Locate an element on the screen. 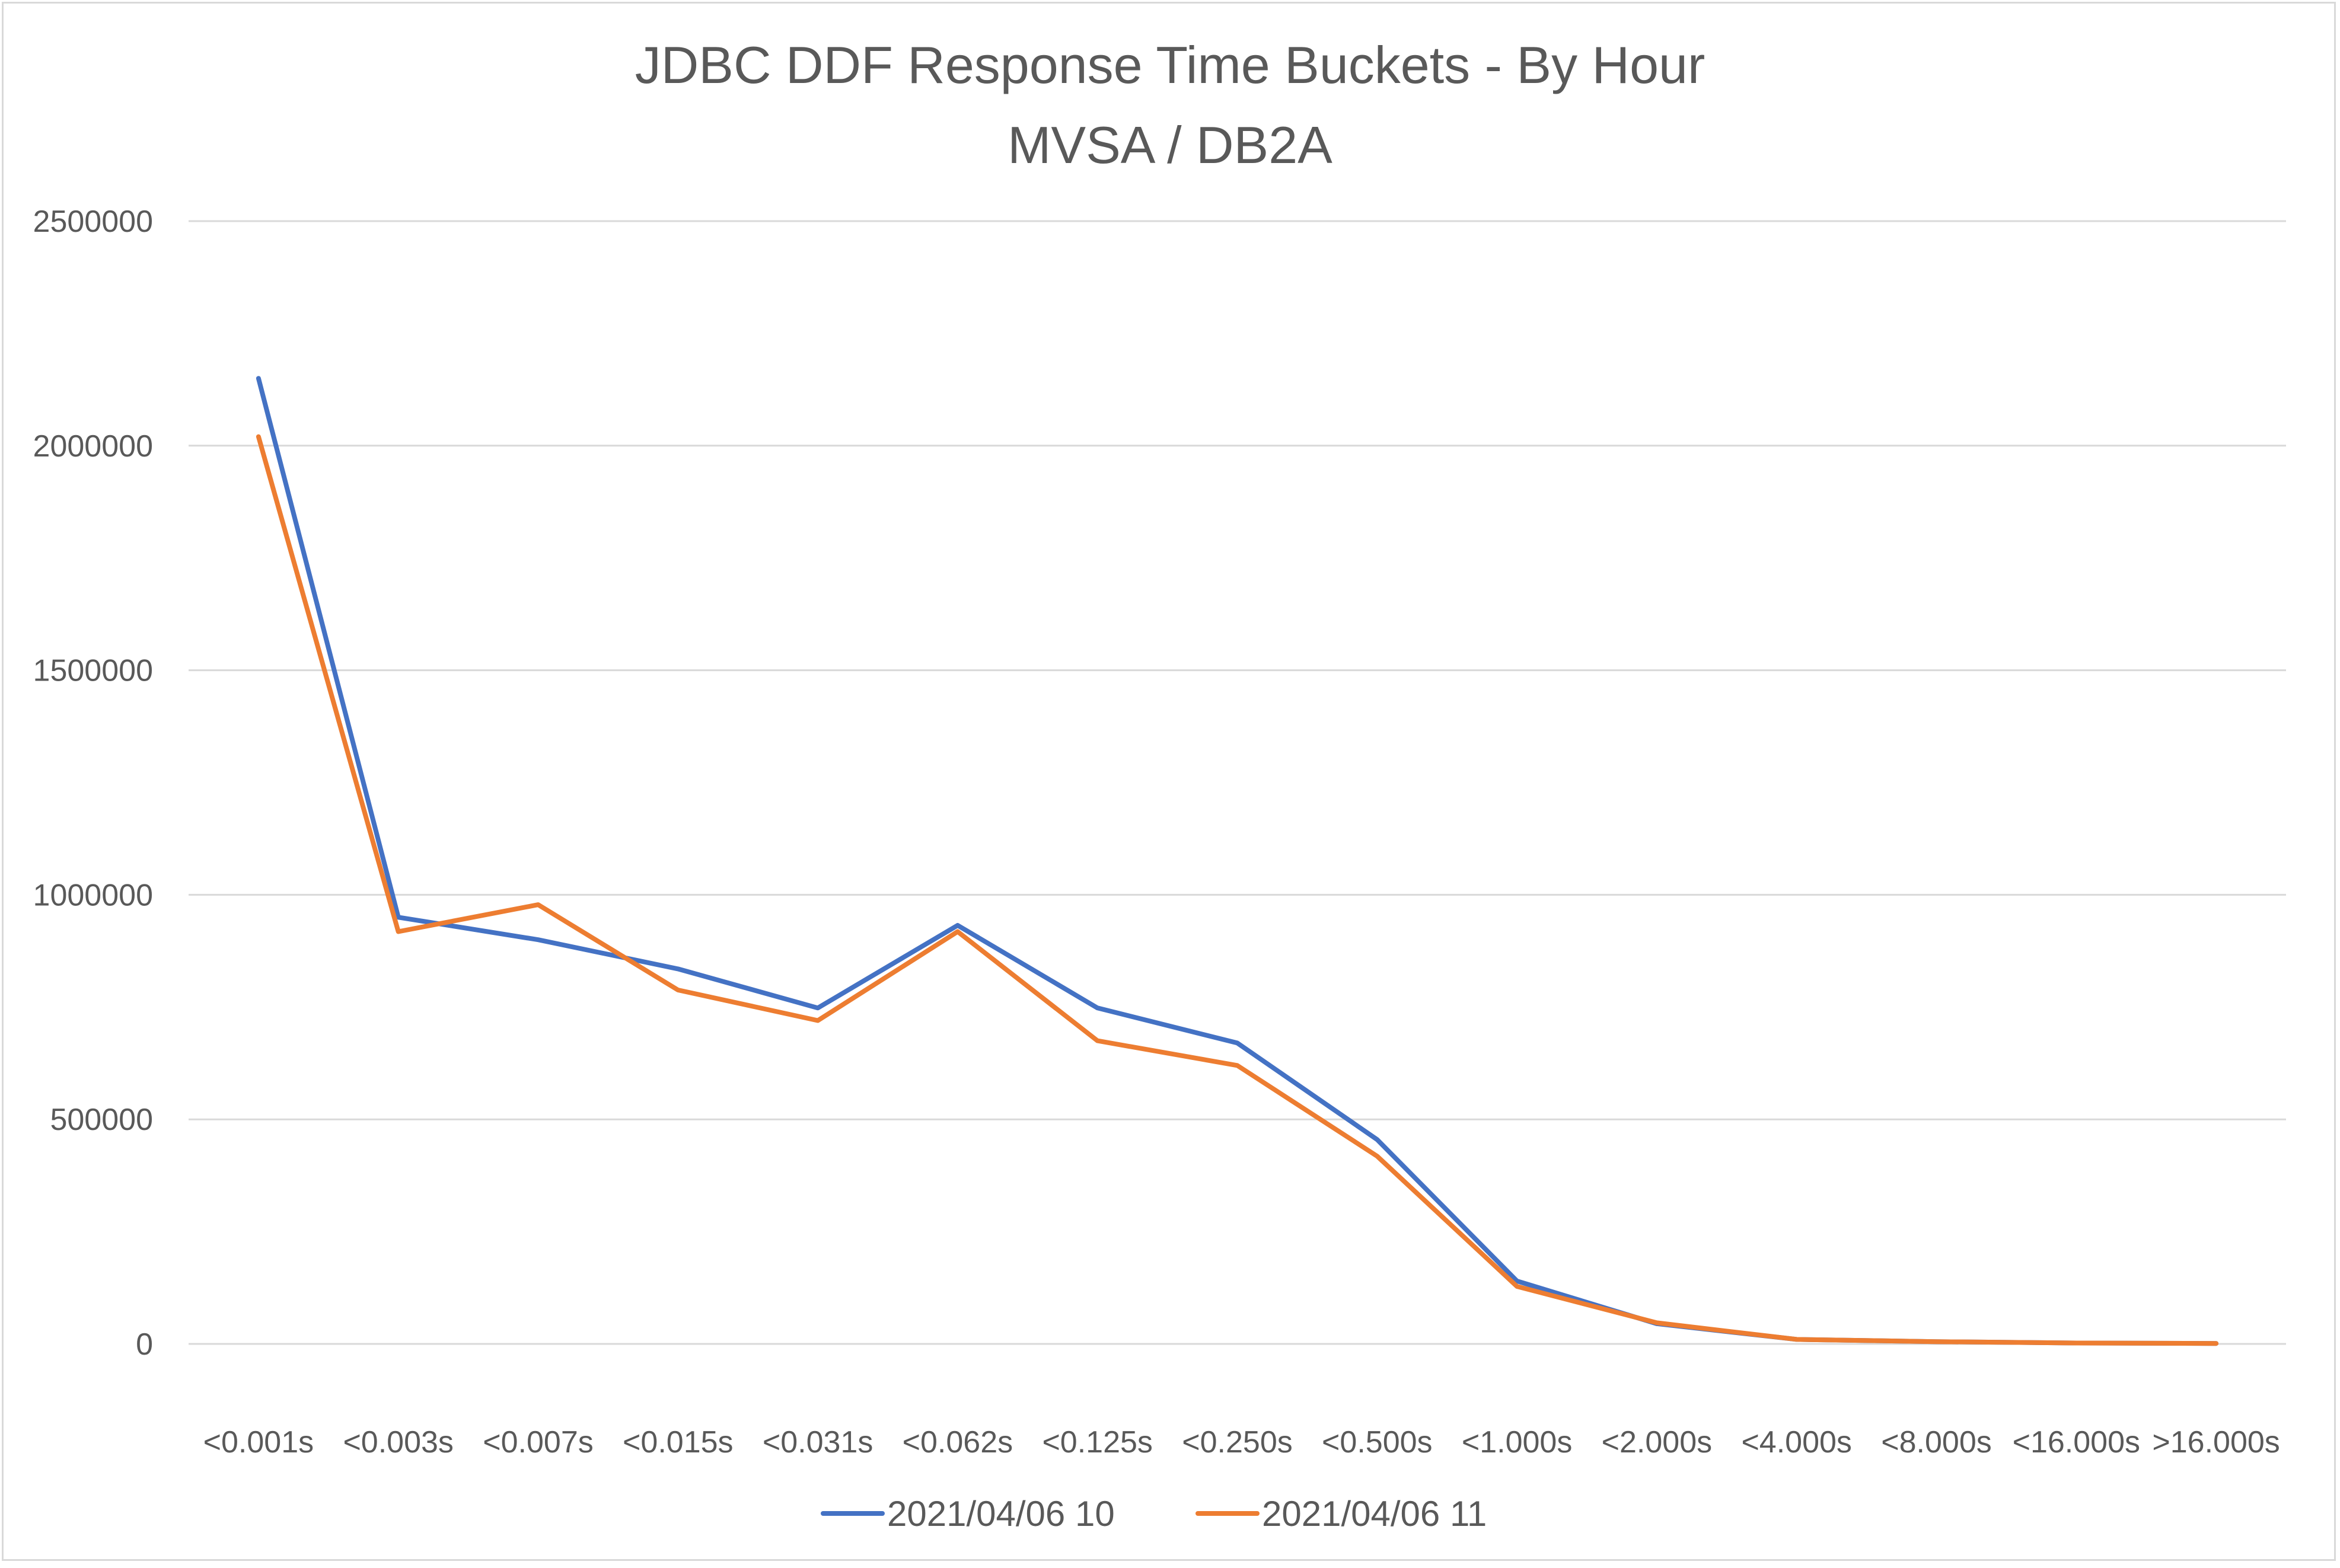 The image size is (2340, 1568). x-tick-label: <0.062s is located at coordinates (958, 1442).